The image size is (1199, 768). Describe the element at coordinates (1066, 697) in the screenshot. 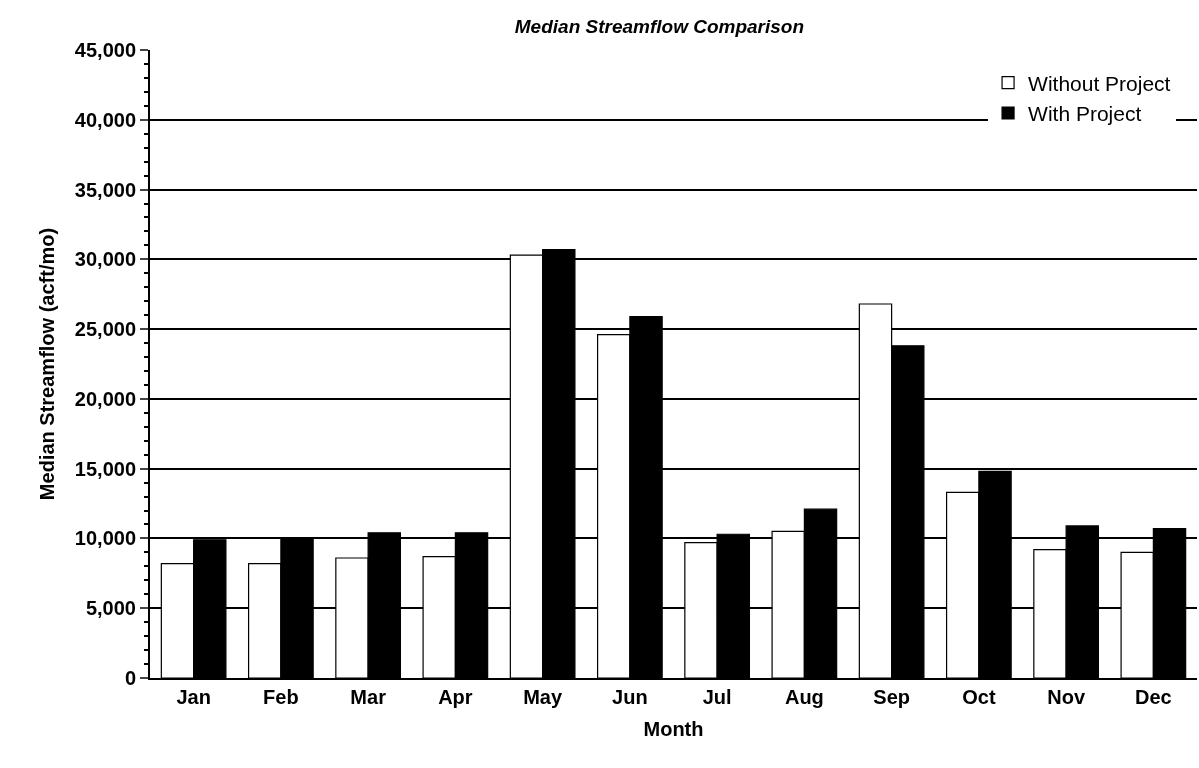

I see `x-tick-label: Nov` at that location.